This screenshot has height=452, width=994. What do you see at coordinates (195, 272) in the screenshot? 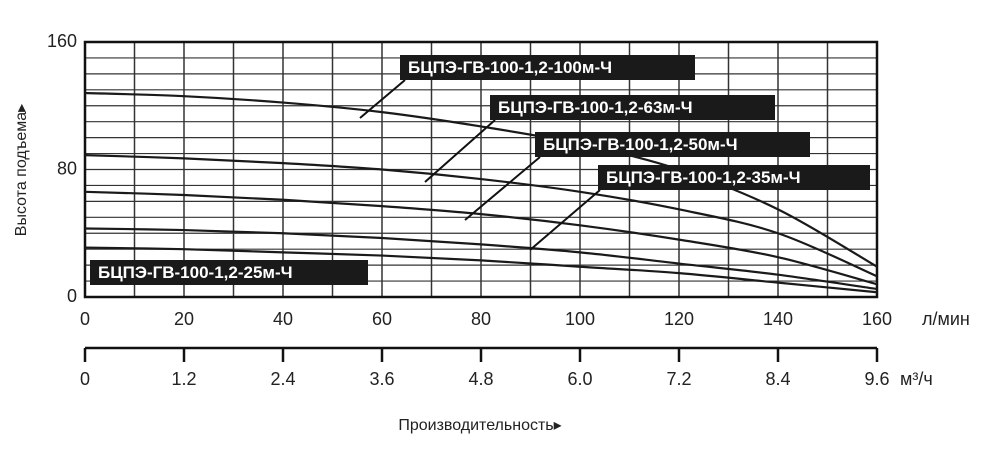
I see `series-label: БЦПЭ-ГВ-100-1,2-25м-Ч` at bounding box center [195, 272].